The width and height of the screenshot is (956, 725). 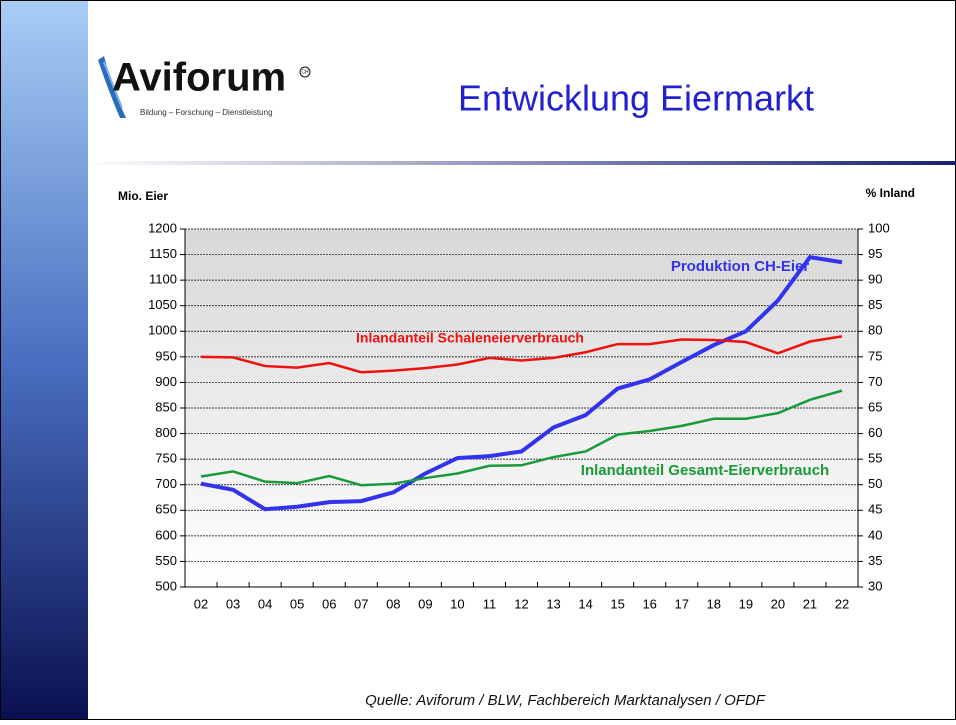 What do you see at coordinates (162, 227) in the screenshot?
I see `y-tick-label: 1200` at bounding box center [162, 227].